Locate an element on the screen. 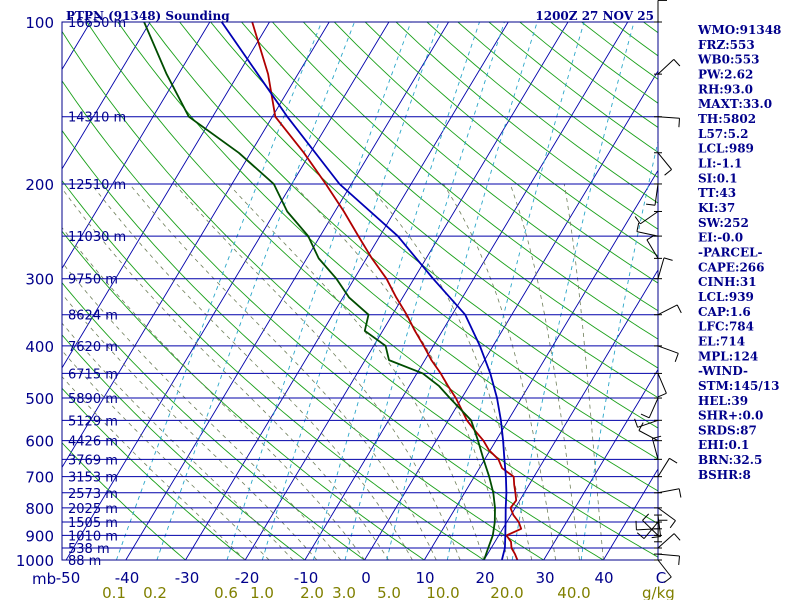  chart-title-station: PTPN (91348) Sounding is located at coordinates (148, 16).